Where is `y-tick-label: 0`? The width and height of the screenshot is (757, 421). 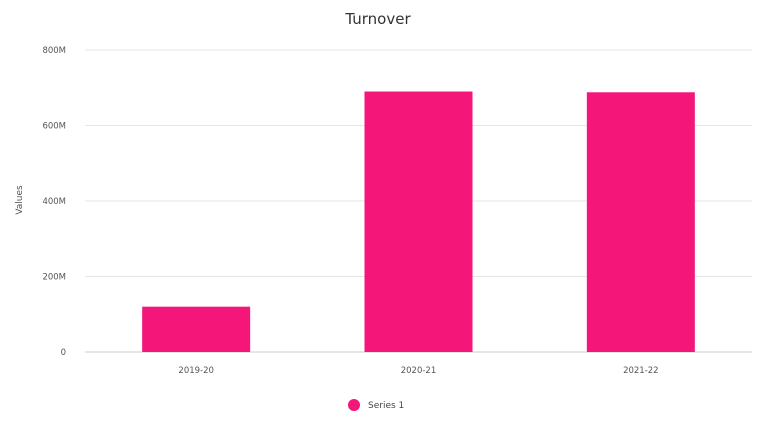
y-tick-label: 0 is located at coordinates (63, 353).